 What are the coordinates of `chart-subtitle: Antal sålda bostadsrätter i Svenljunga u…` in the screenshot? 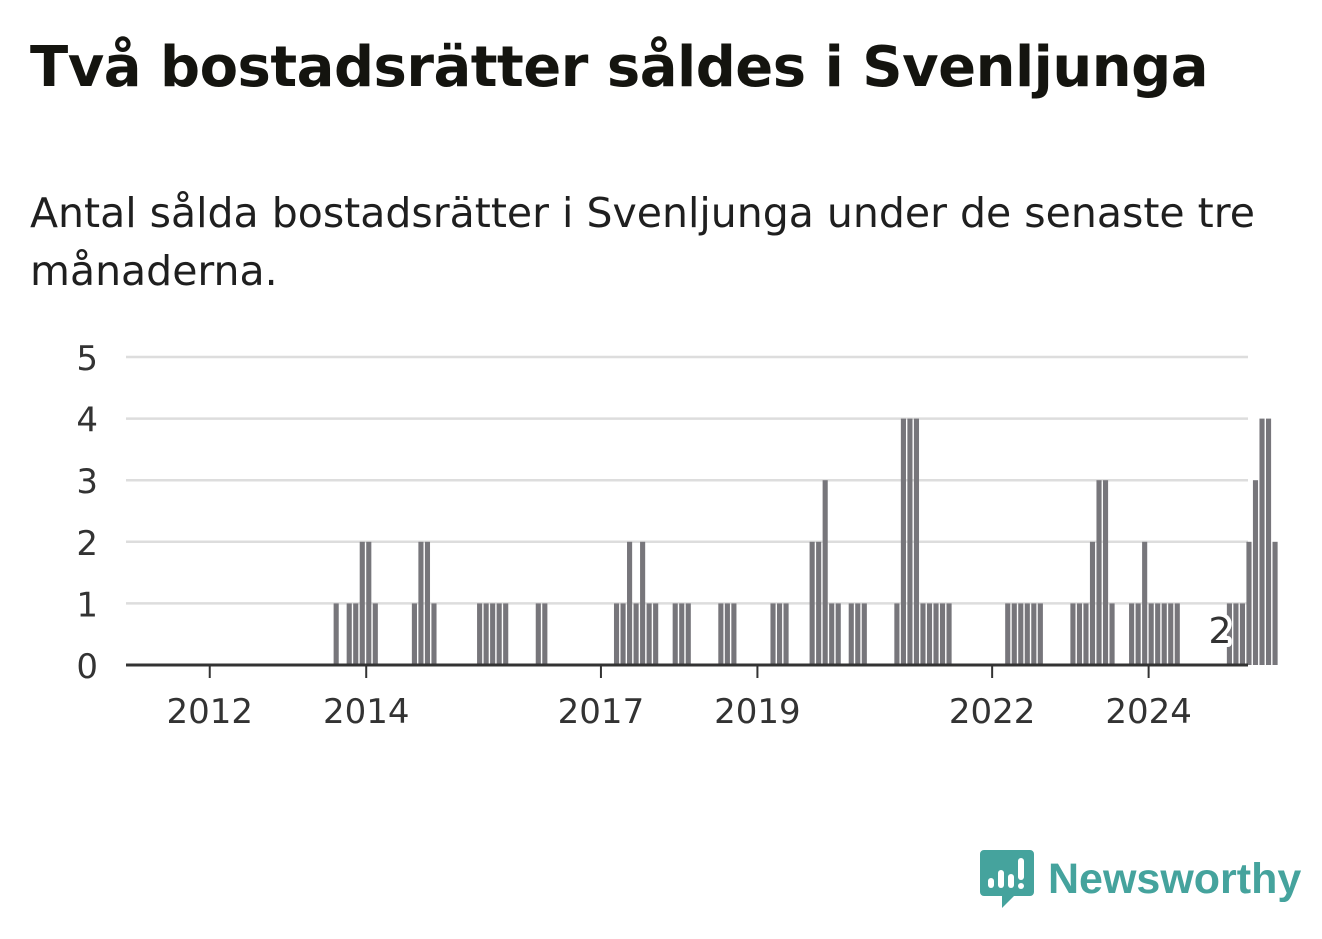 It's located at (642, 242).